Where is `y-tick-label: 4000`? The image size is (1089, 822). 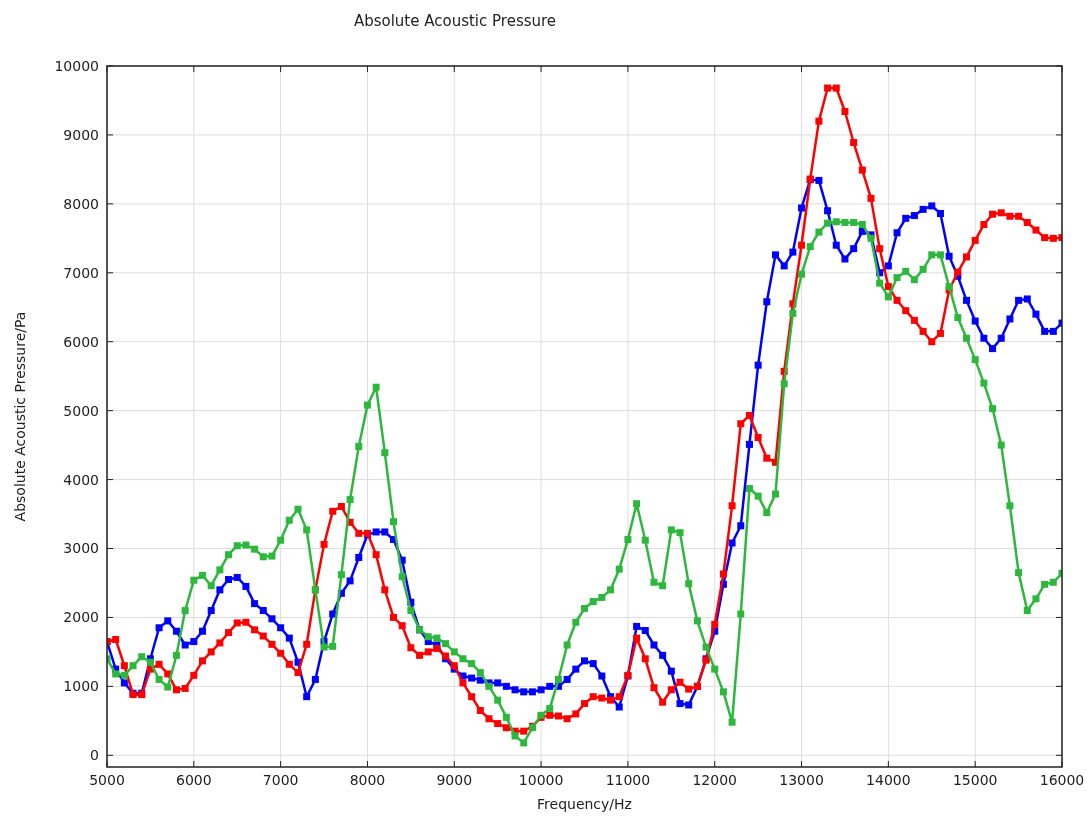
y-tick-label: 4000 is located at coordinates (81, 479).